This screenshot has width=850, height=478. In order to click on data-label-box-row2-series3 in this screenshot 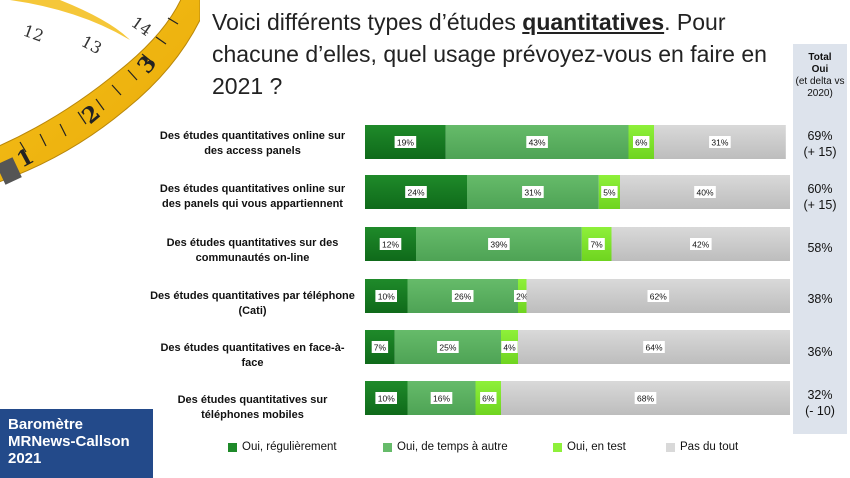, I will do `click(609, 192)`.